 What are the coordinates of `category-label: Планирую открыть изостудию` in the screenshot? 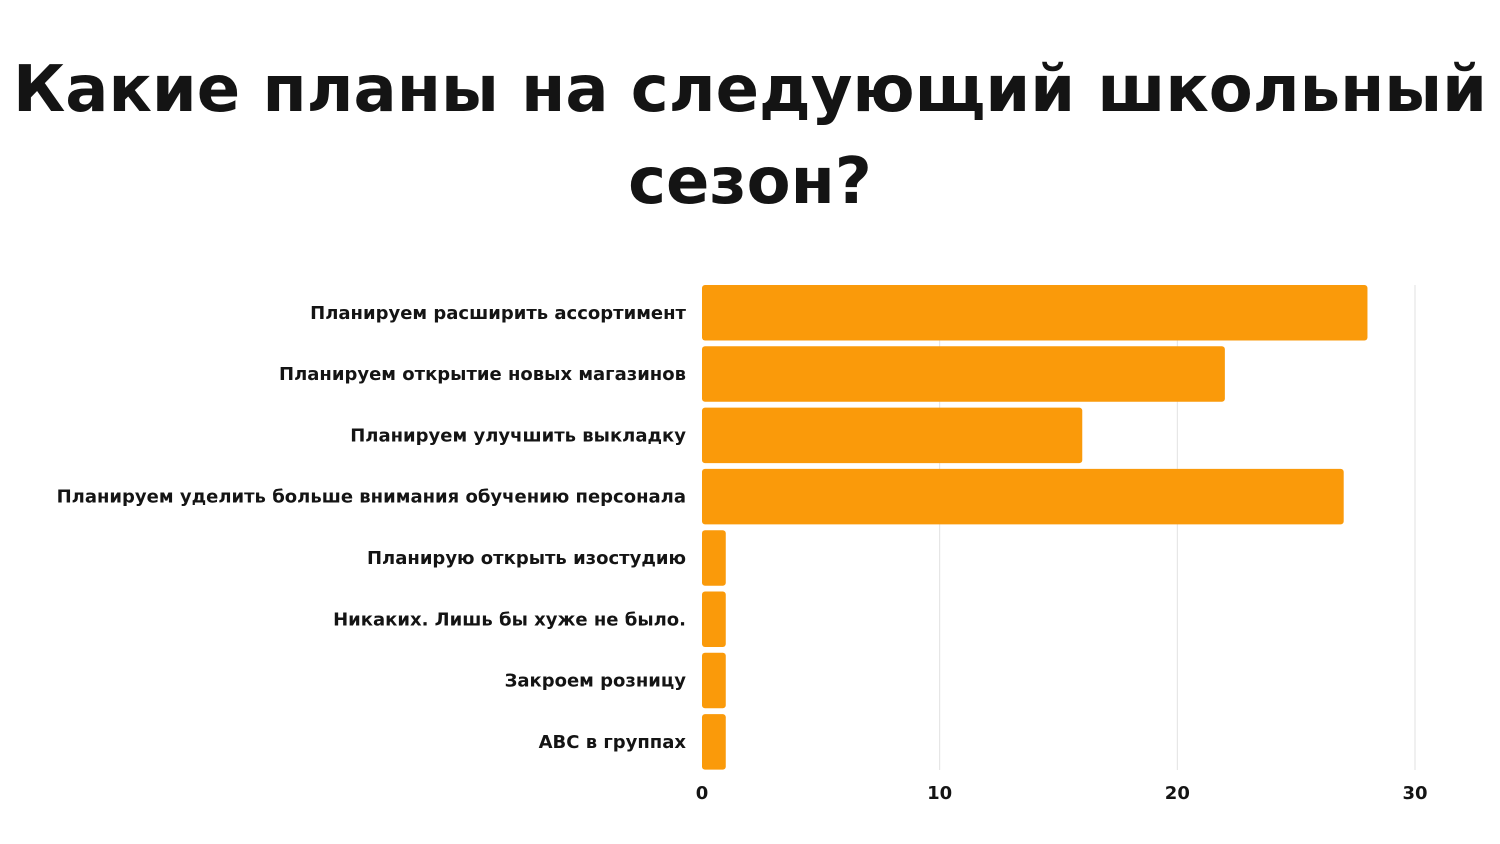 It's located at (526, 558).